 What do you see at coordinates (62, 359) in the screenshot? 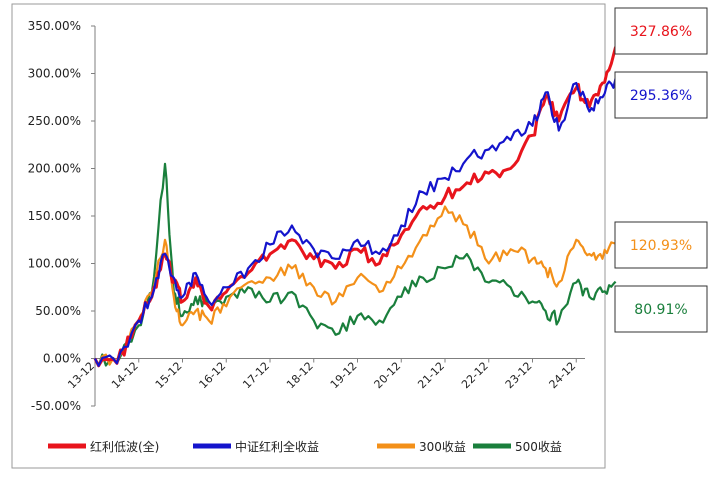
I see `y-tick-label: 0.00%` at bounding box center [62, 359].